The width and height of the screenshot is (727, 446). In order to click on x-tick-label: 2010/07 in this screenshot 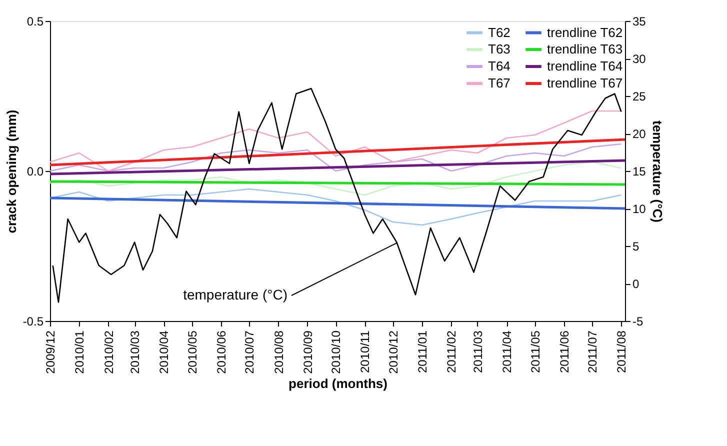, I will do `click(249, 352)`.